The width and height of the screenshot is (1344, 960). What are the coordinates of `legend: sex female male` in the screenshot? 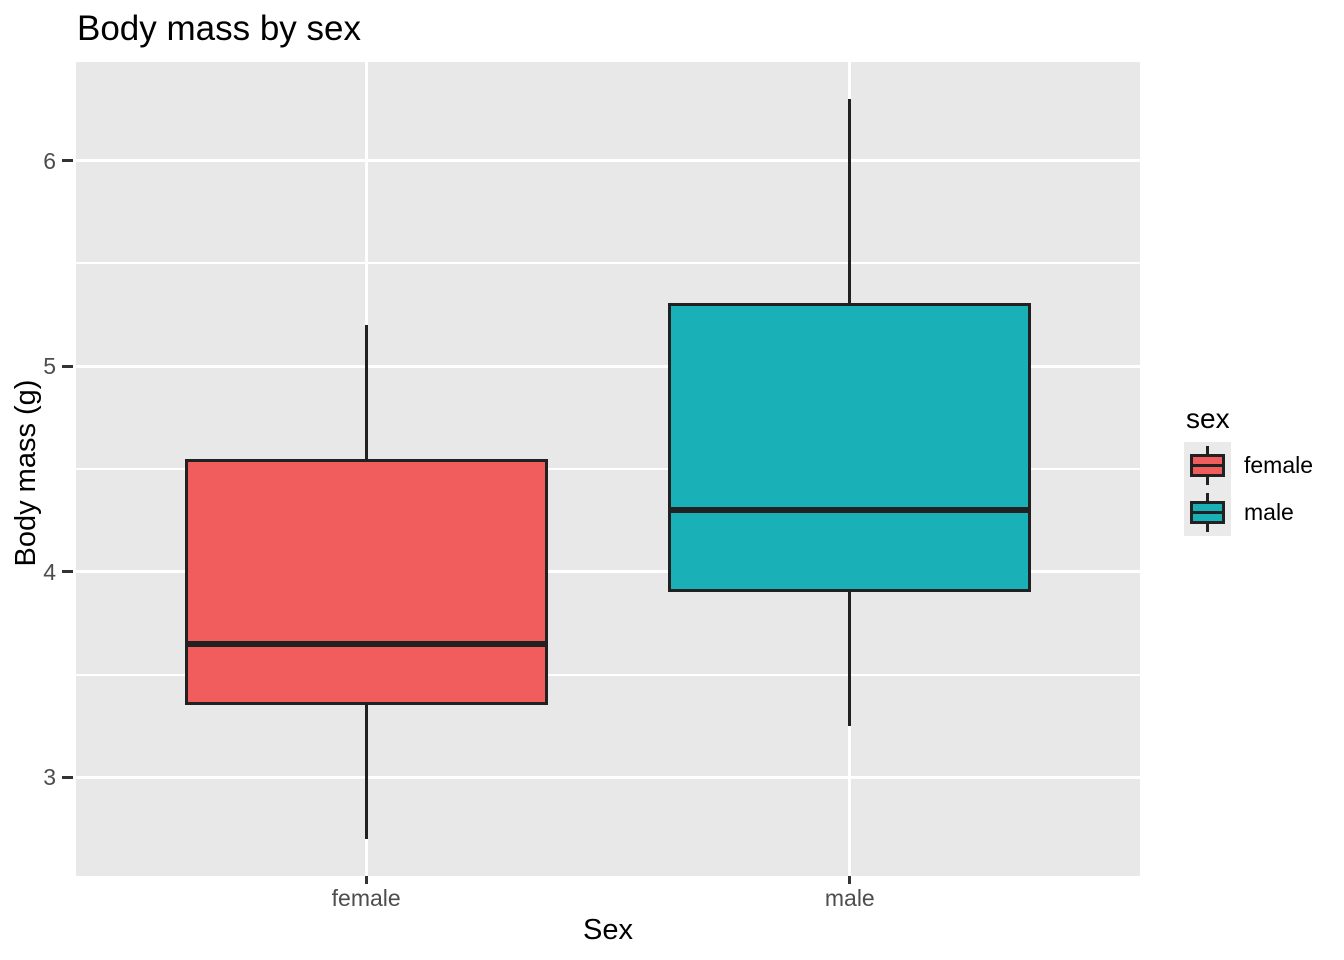 It's located at (1248, 469).